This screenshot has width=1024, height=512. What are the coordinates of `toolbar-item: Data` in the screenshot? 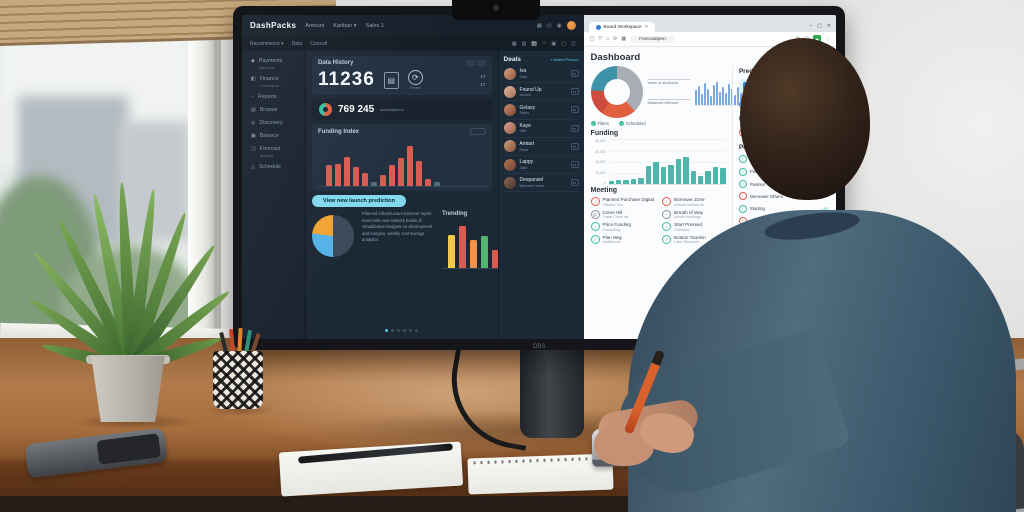 It's located at (297, 43).